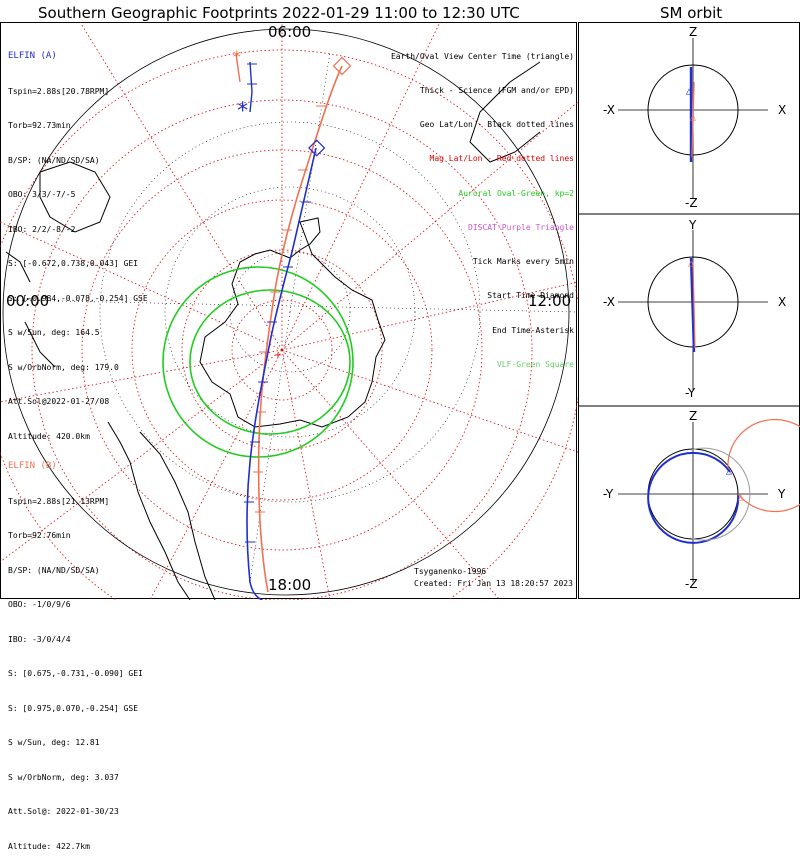 This screenshot has width=800, height=864. I want to click on elfin-a-start-diamond, so click(317, 148).